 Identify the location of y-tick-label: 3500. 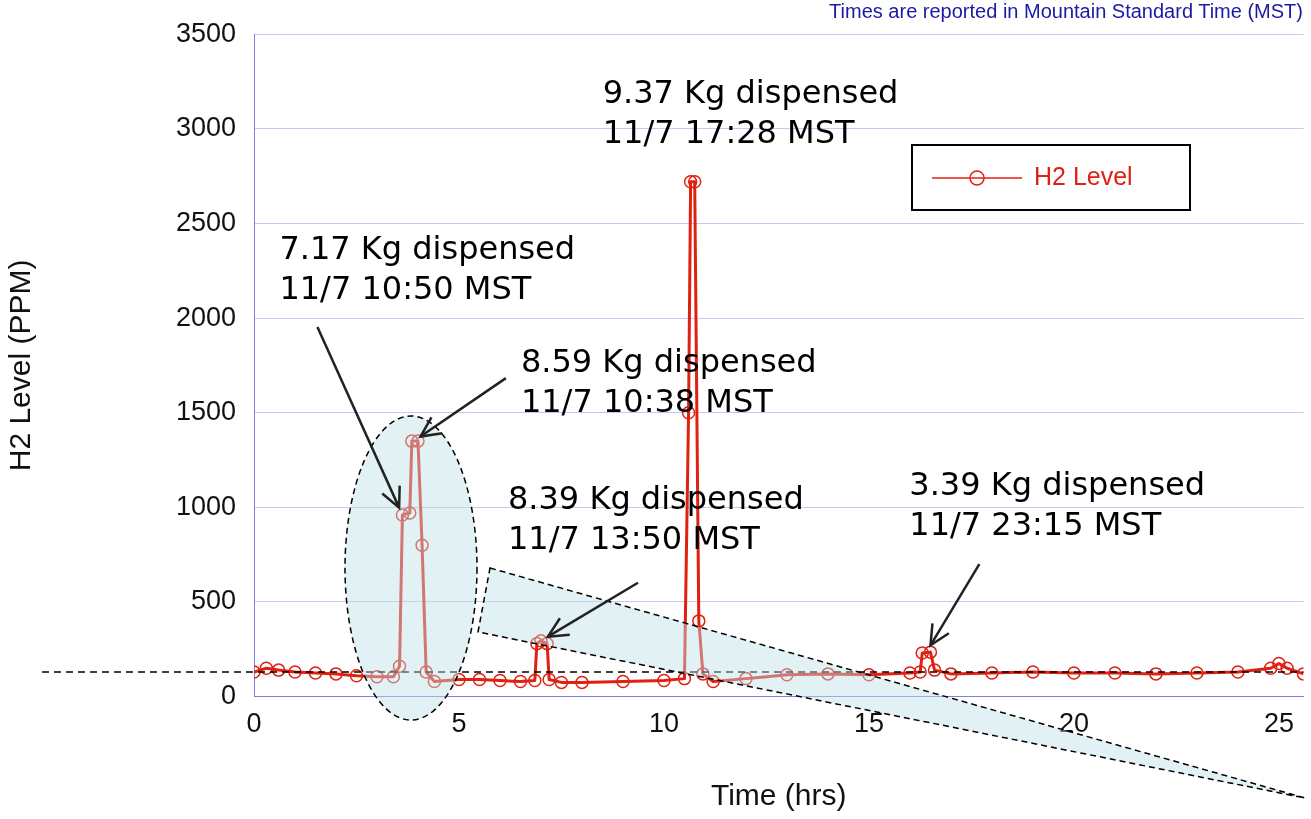
(205, 32).